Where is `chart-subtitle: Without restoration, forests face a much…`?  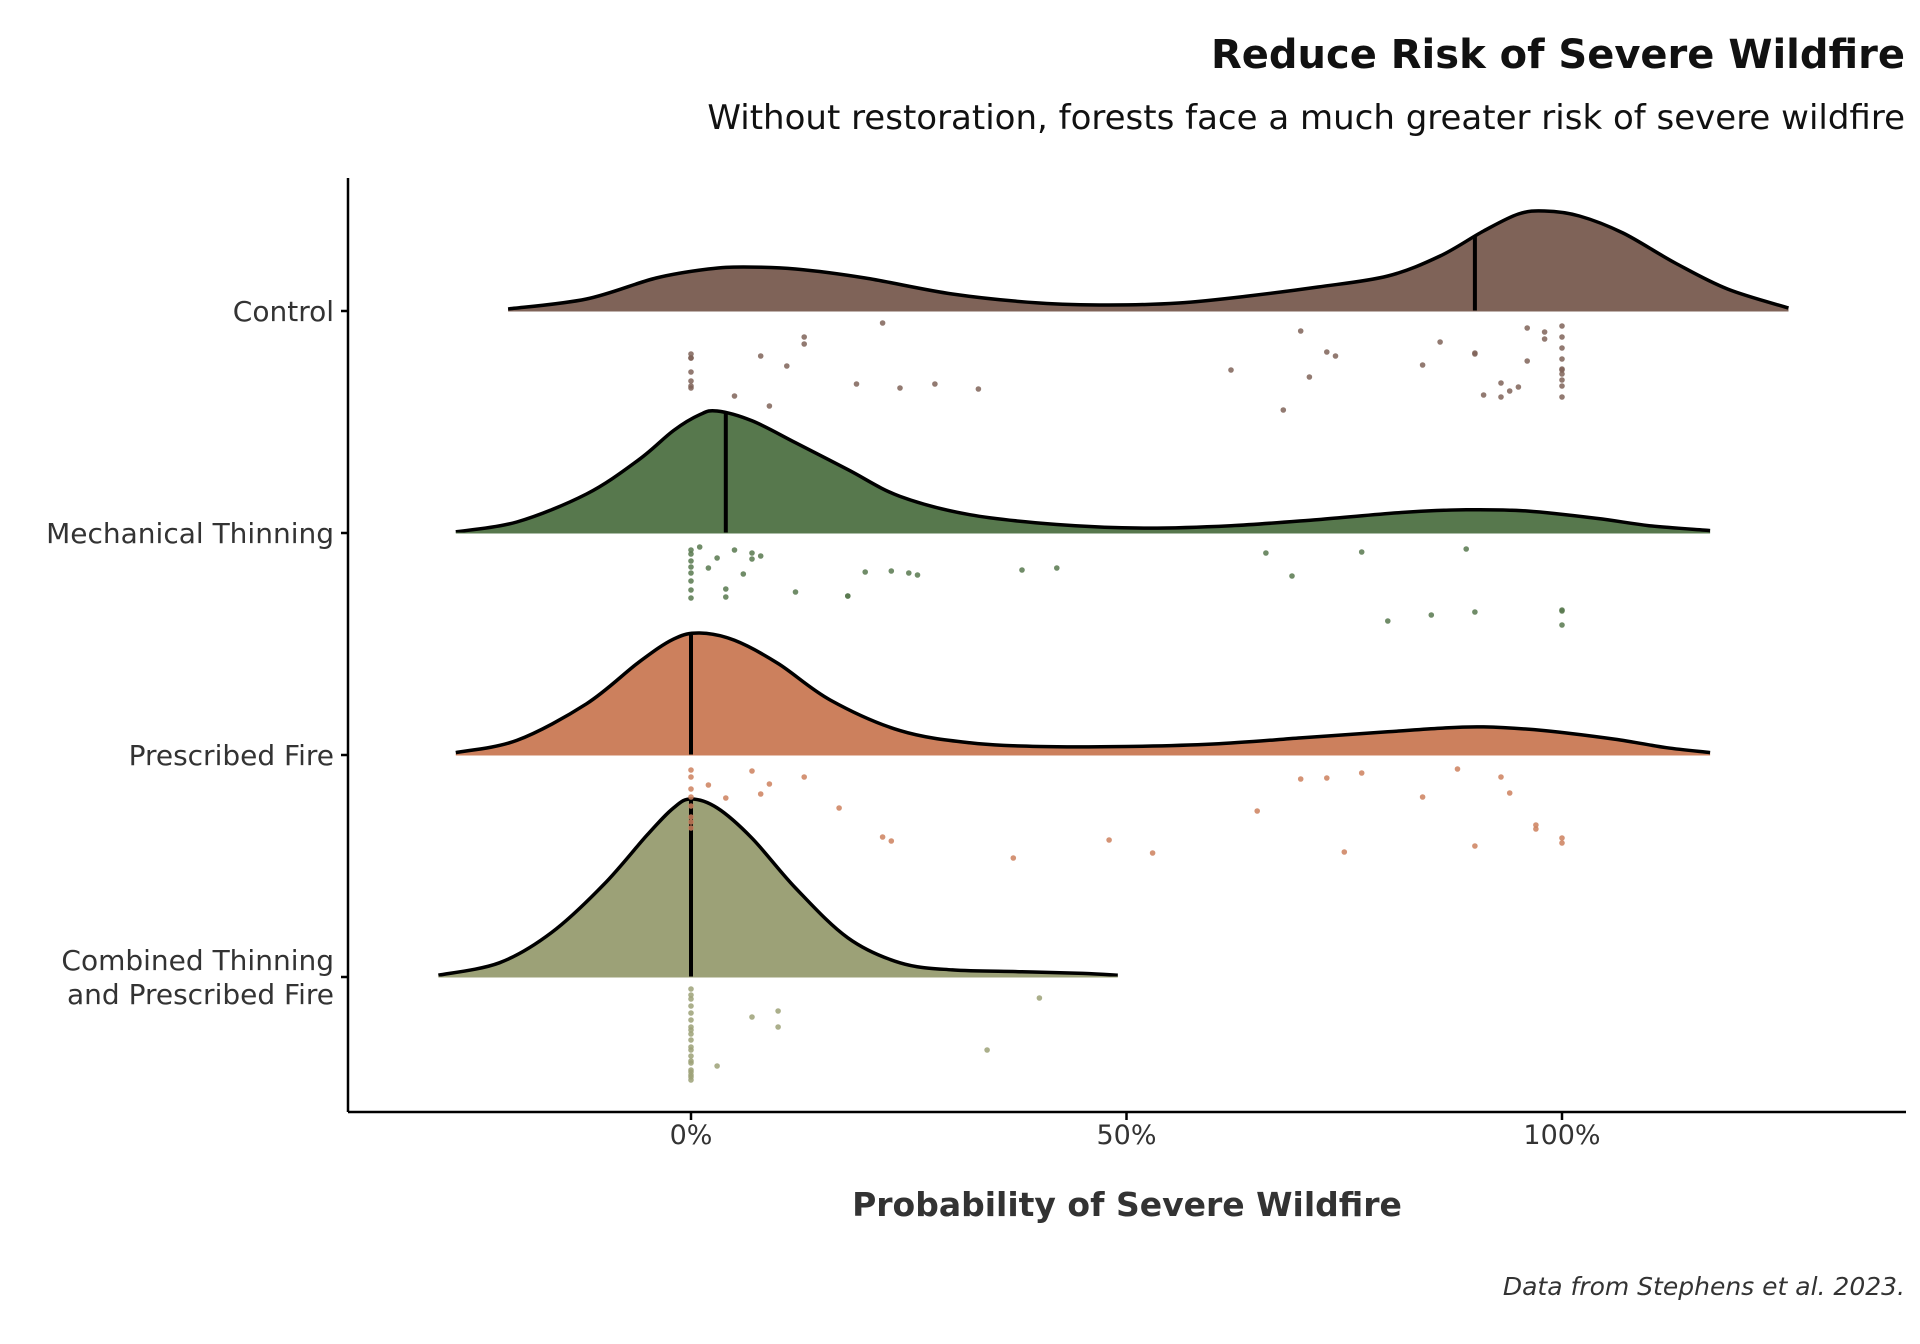 chart-subtitle: Without restoration, forests face a much… is located at coordinates (1306, 118).